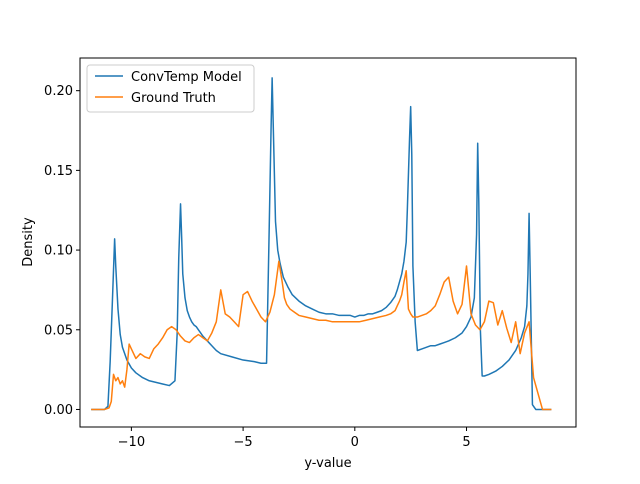  I want to click on y-axis: 0.00 0.05 0.10 0.15 0.20, so click(62, 251).